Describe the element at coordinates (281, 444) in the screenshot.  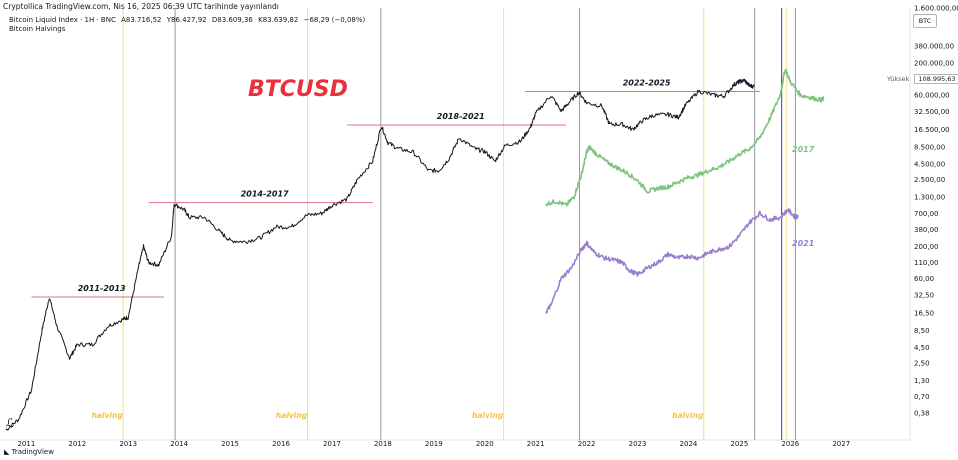
I see `time-axis-tick: 2016` at that location.